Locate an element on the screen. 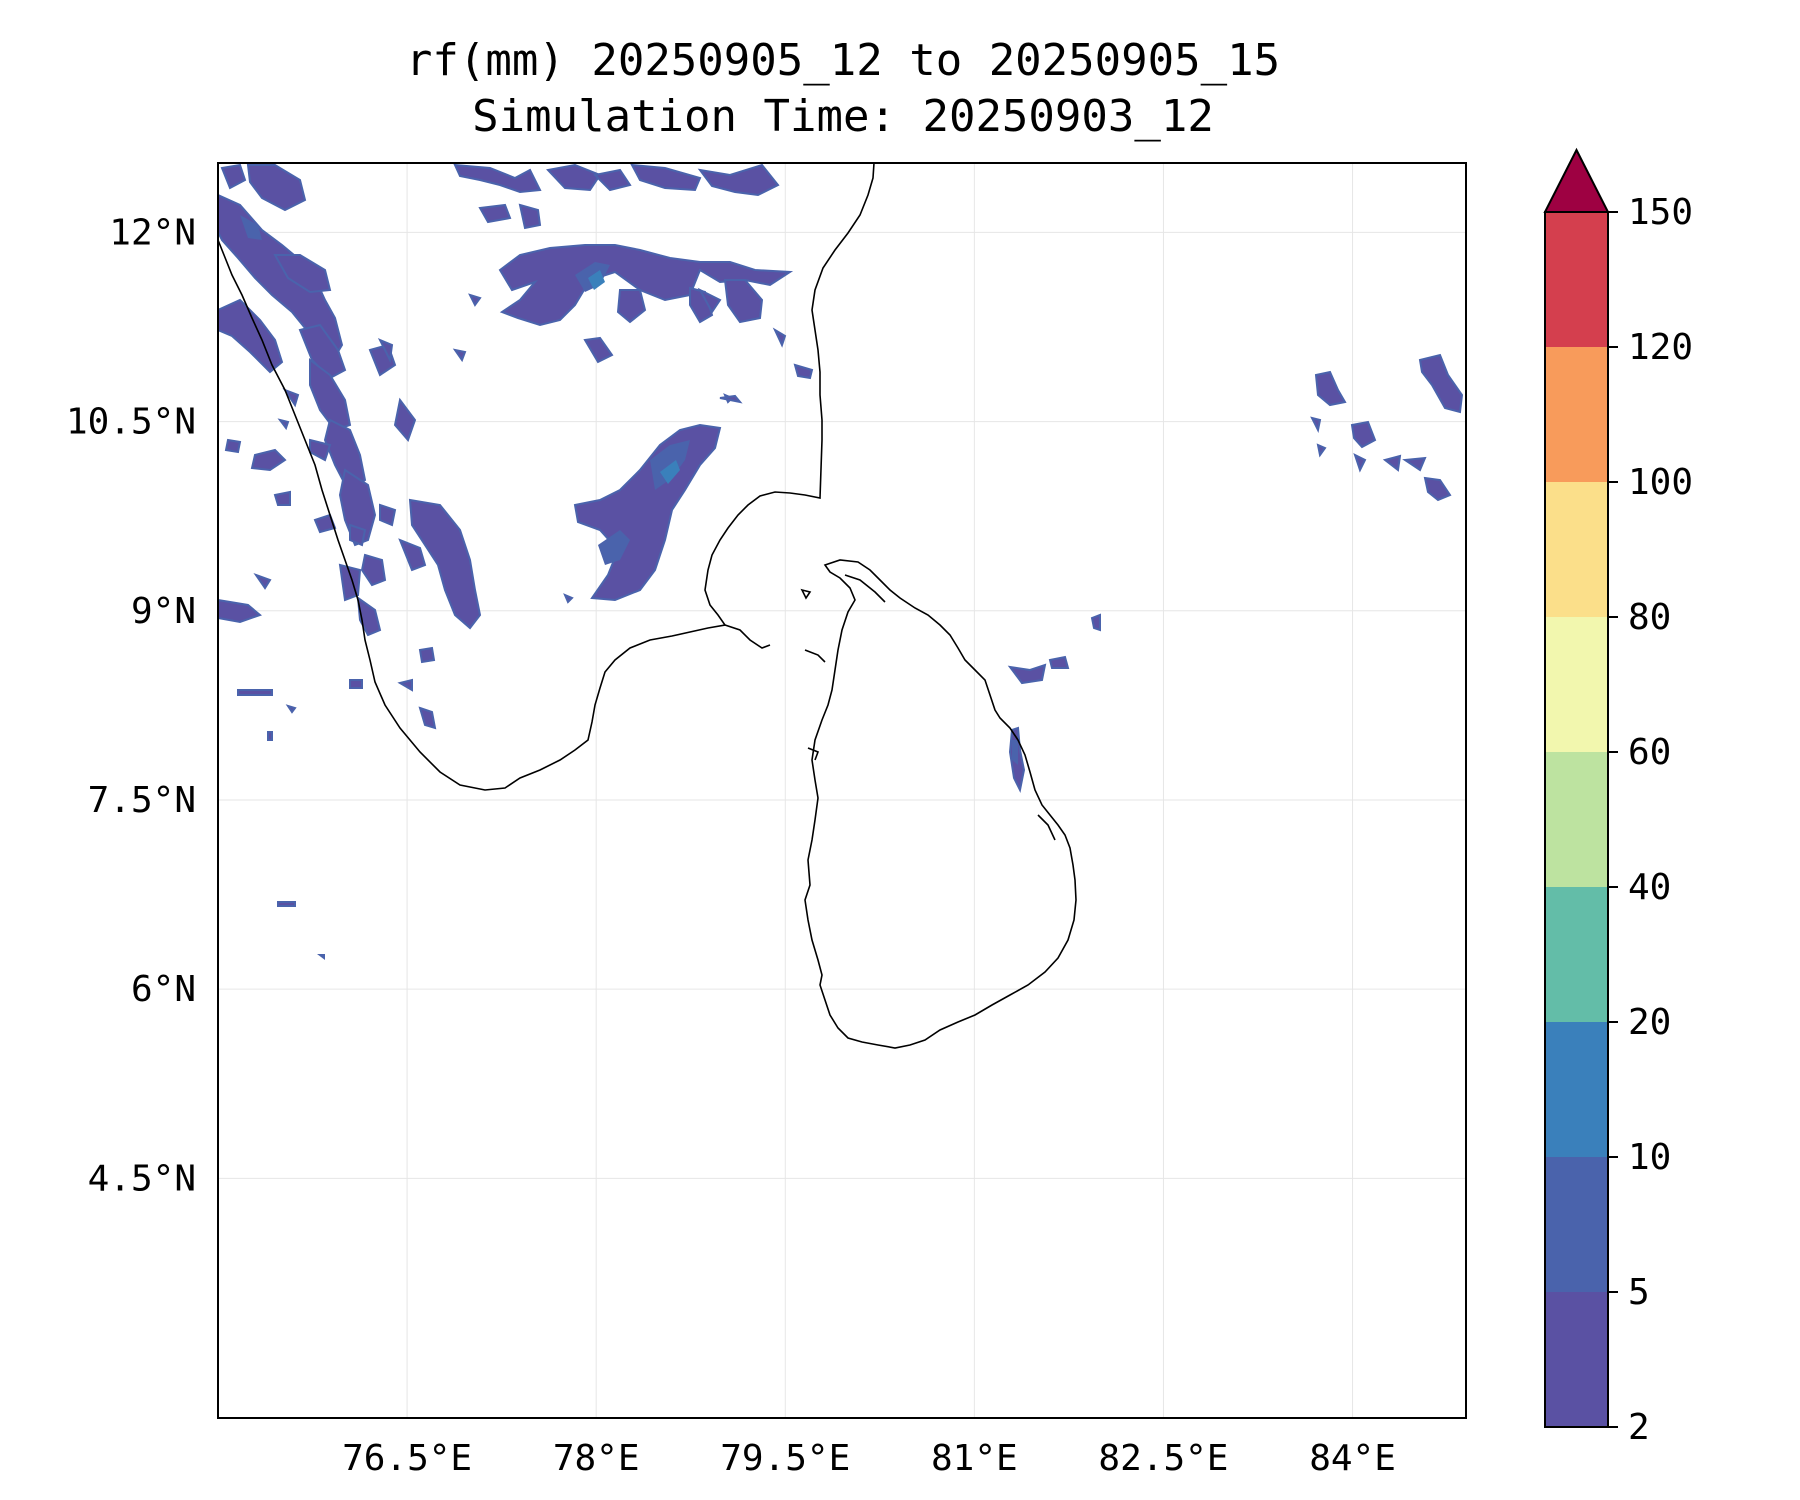  lon-tick-label: 84°E is located at coordinates (1352, 1458).